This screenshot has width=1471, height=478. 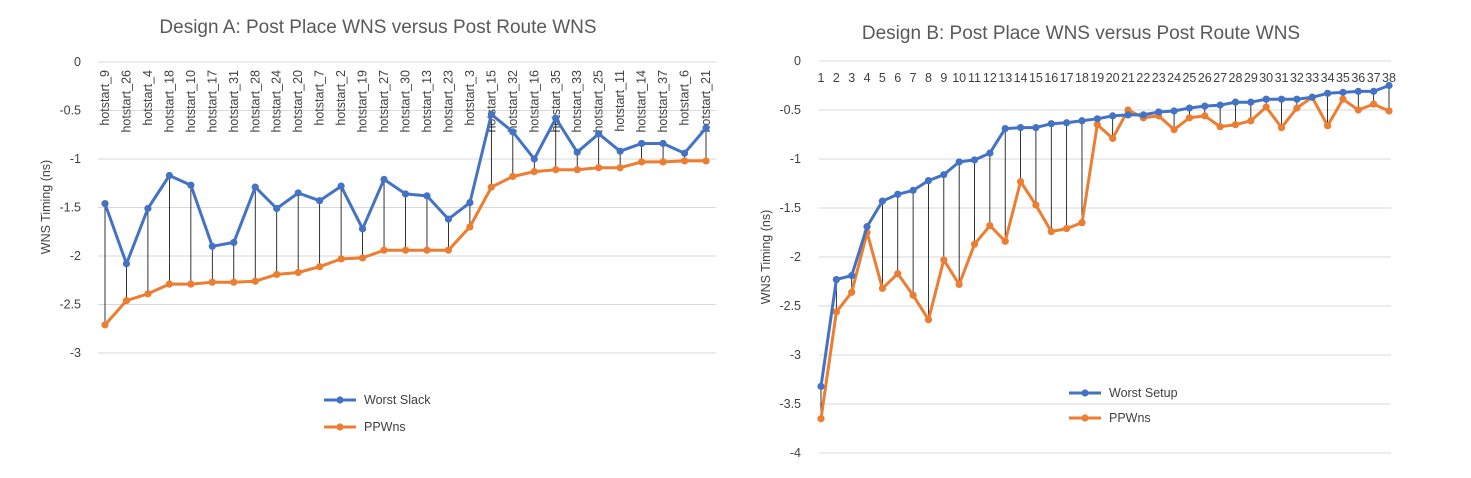 I want to click on category-label: hotstart_31, so click(x=234, y=101).